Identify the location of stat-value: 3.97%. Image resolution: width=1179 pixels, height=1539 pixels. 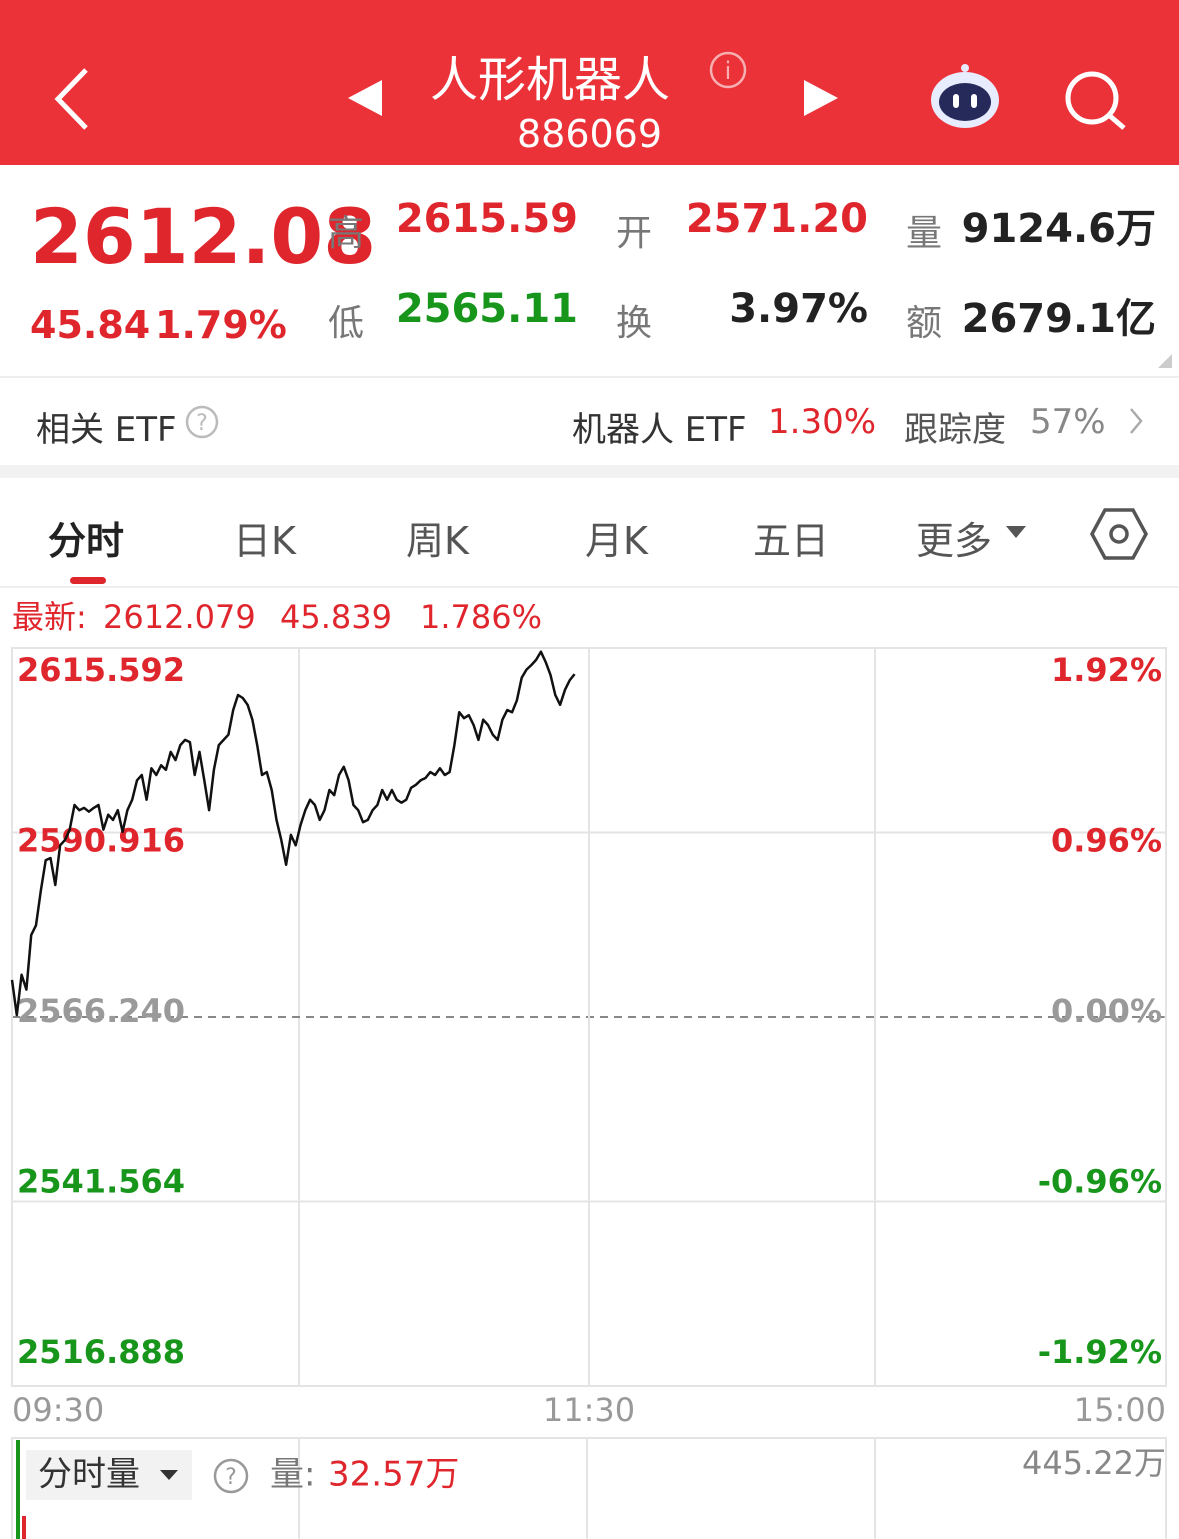
(798, 309).